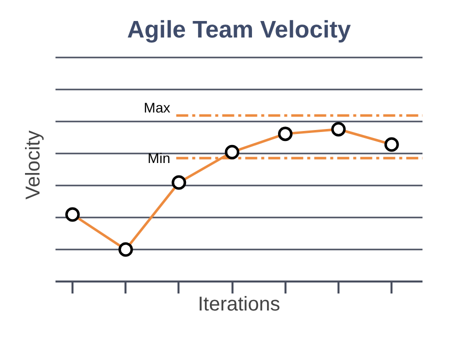  I want to click on x-axis-title: Iterations, so click(239, 305).